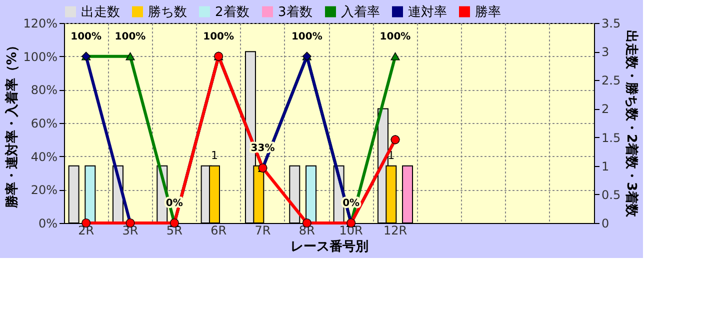 The height and width of the screenshot is (333, 703). Describe the element at coordinates (329, 246) in the screenshot. I see `x-axis-title: レース番号別` at that location.